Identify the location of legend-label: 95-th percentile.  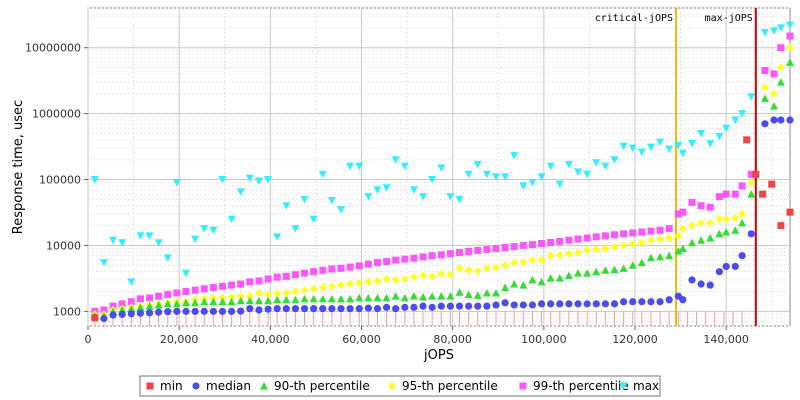
(450, 386).